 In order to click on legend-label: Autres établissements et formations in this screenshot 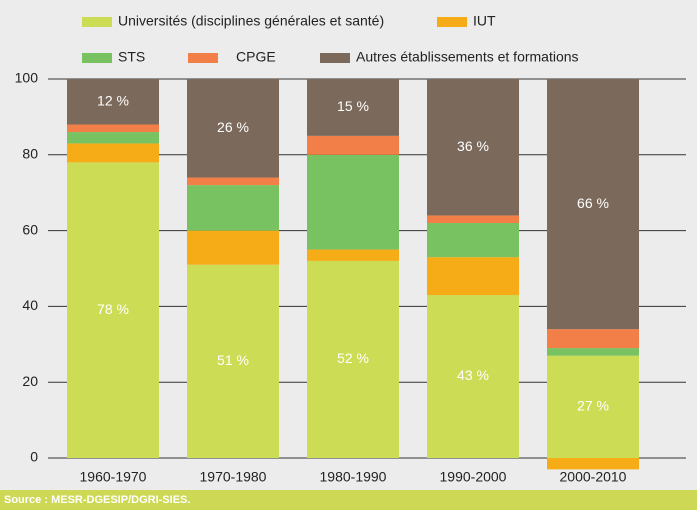, I will do `click(467, 57)`.